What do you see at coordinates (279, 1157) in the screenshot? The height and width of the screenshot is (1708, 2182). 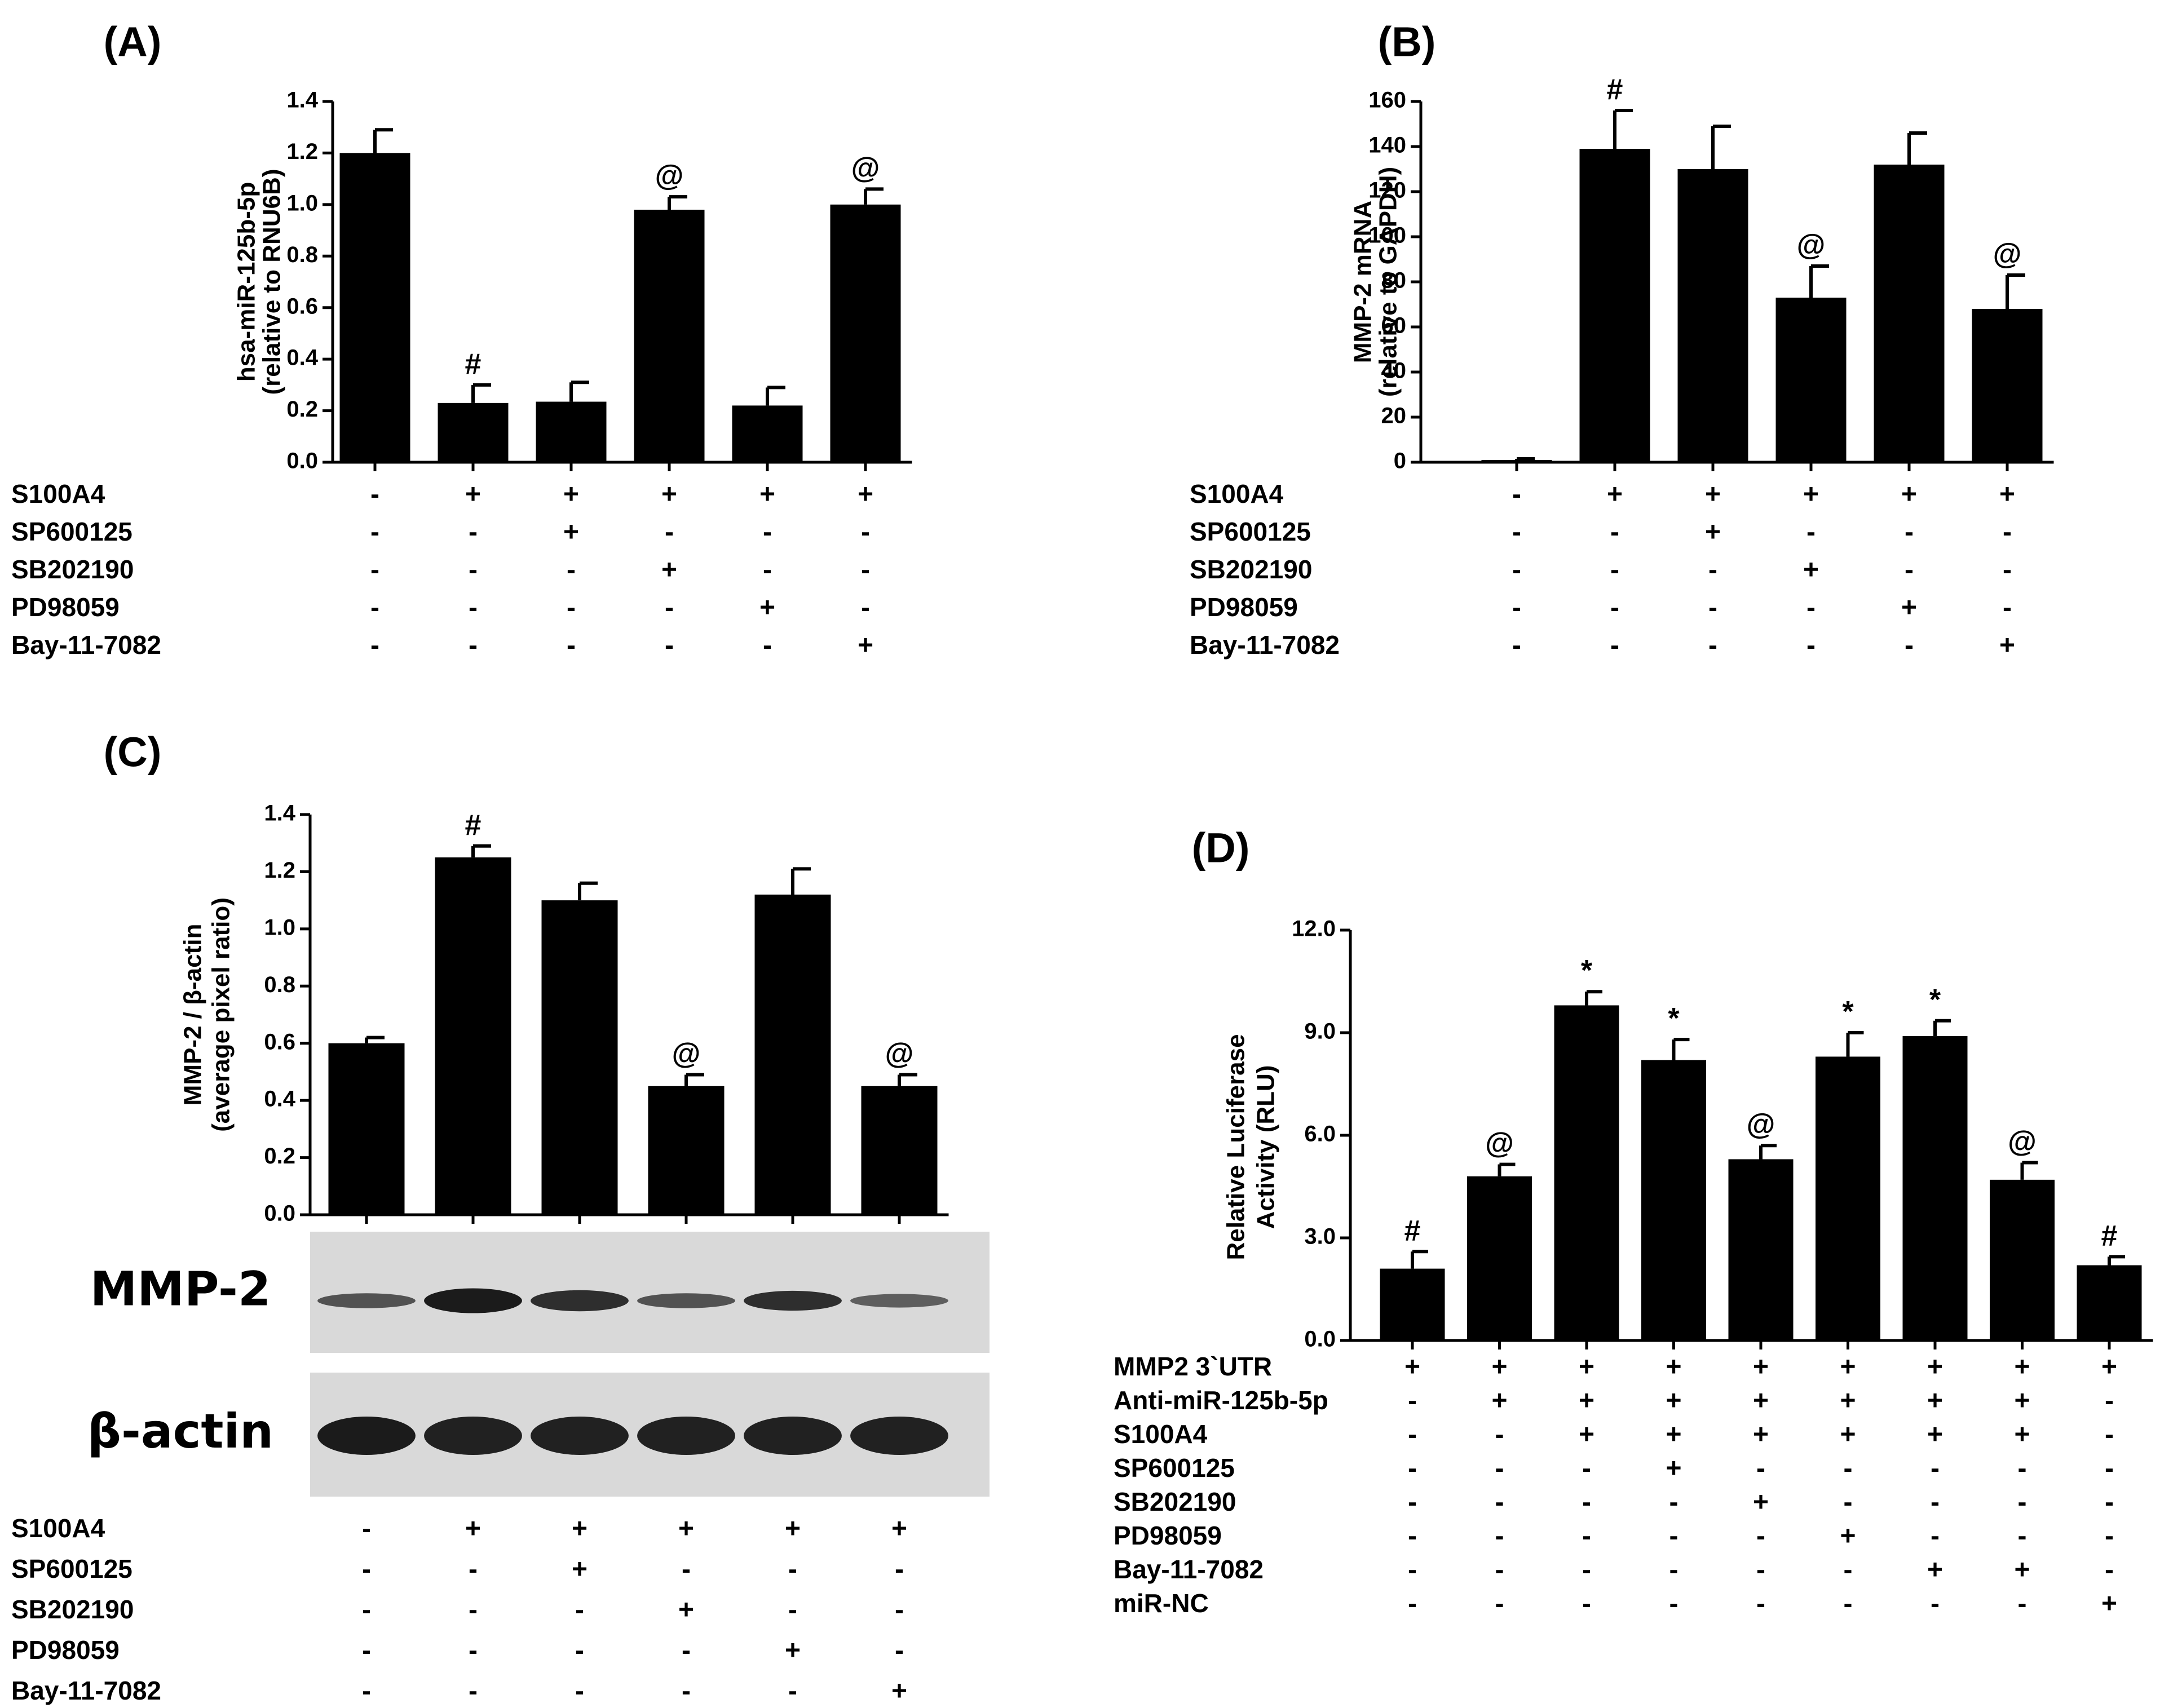 I see `y-tick-label: 0.2` at bounding box center [279, 1157].